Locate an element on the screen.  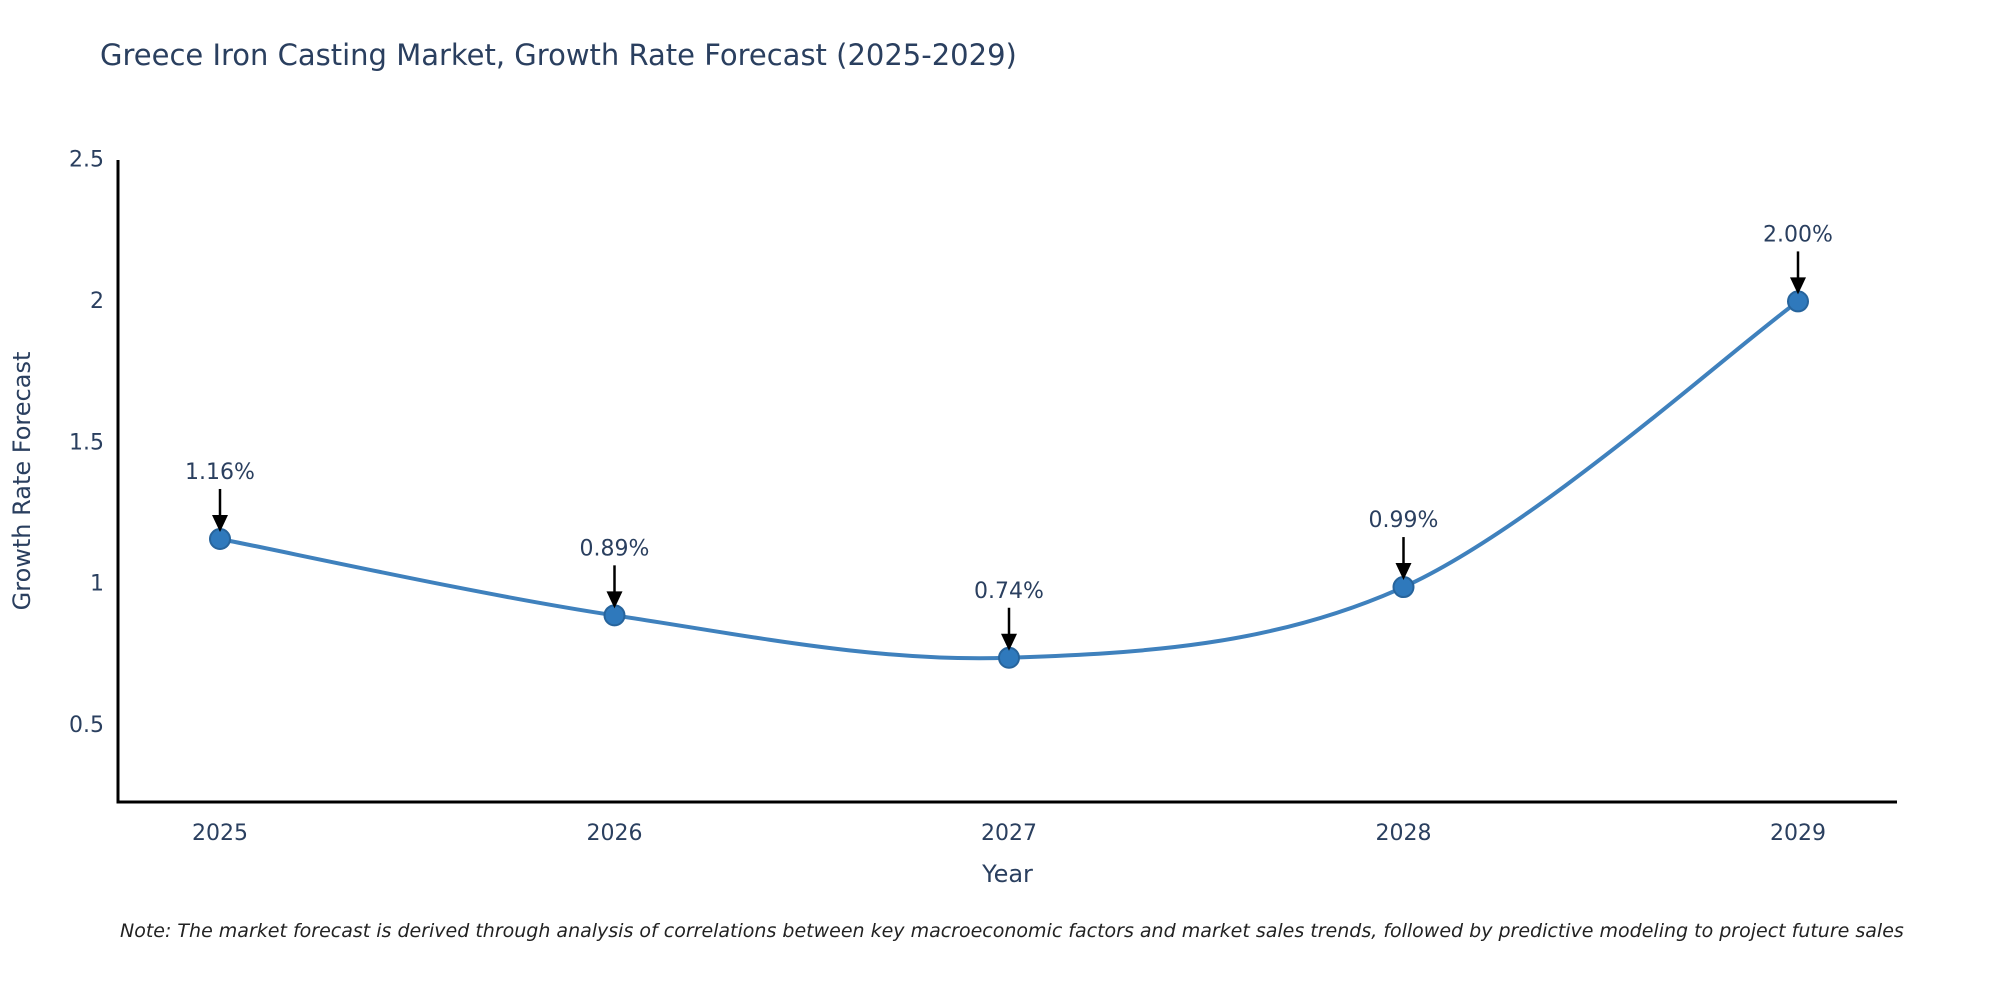
x-axis-title: Year is located at coordinates (1007, 874).